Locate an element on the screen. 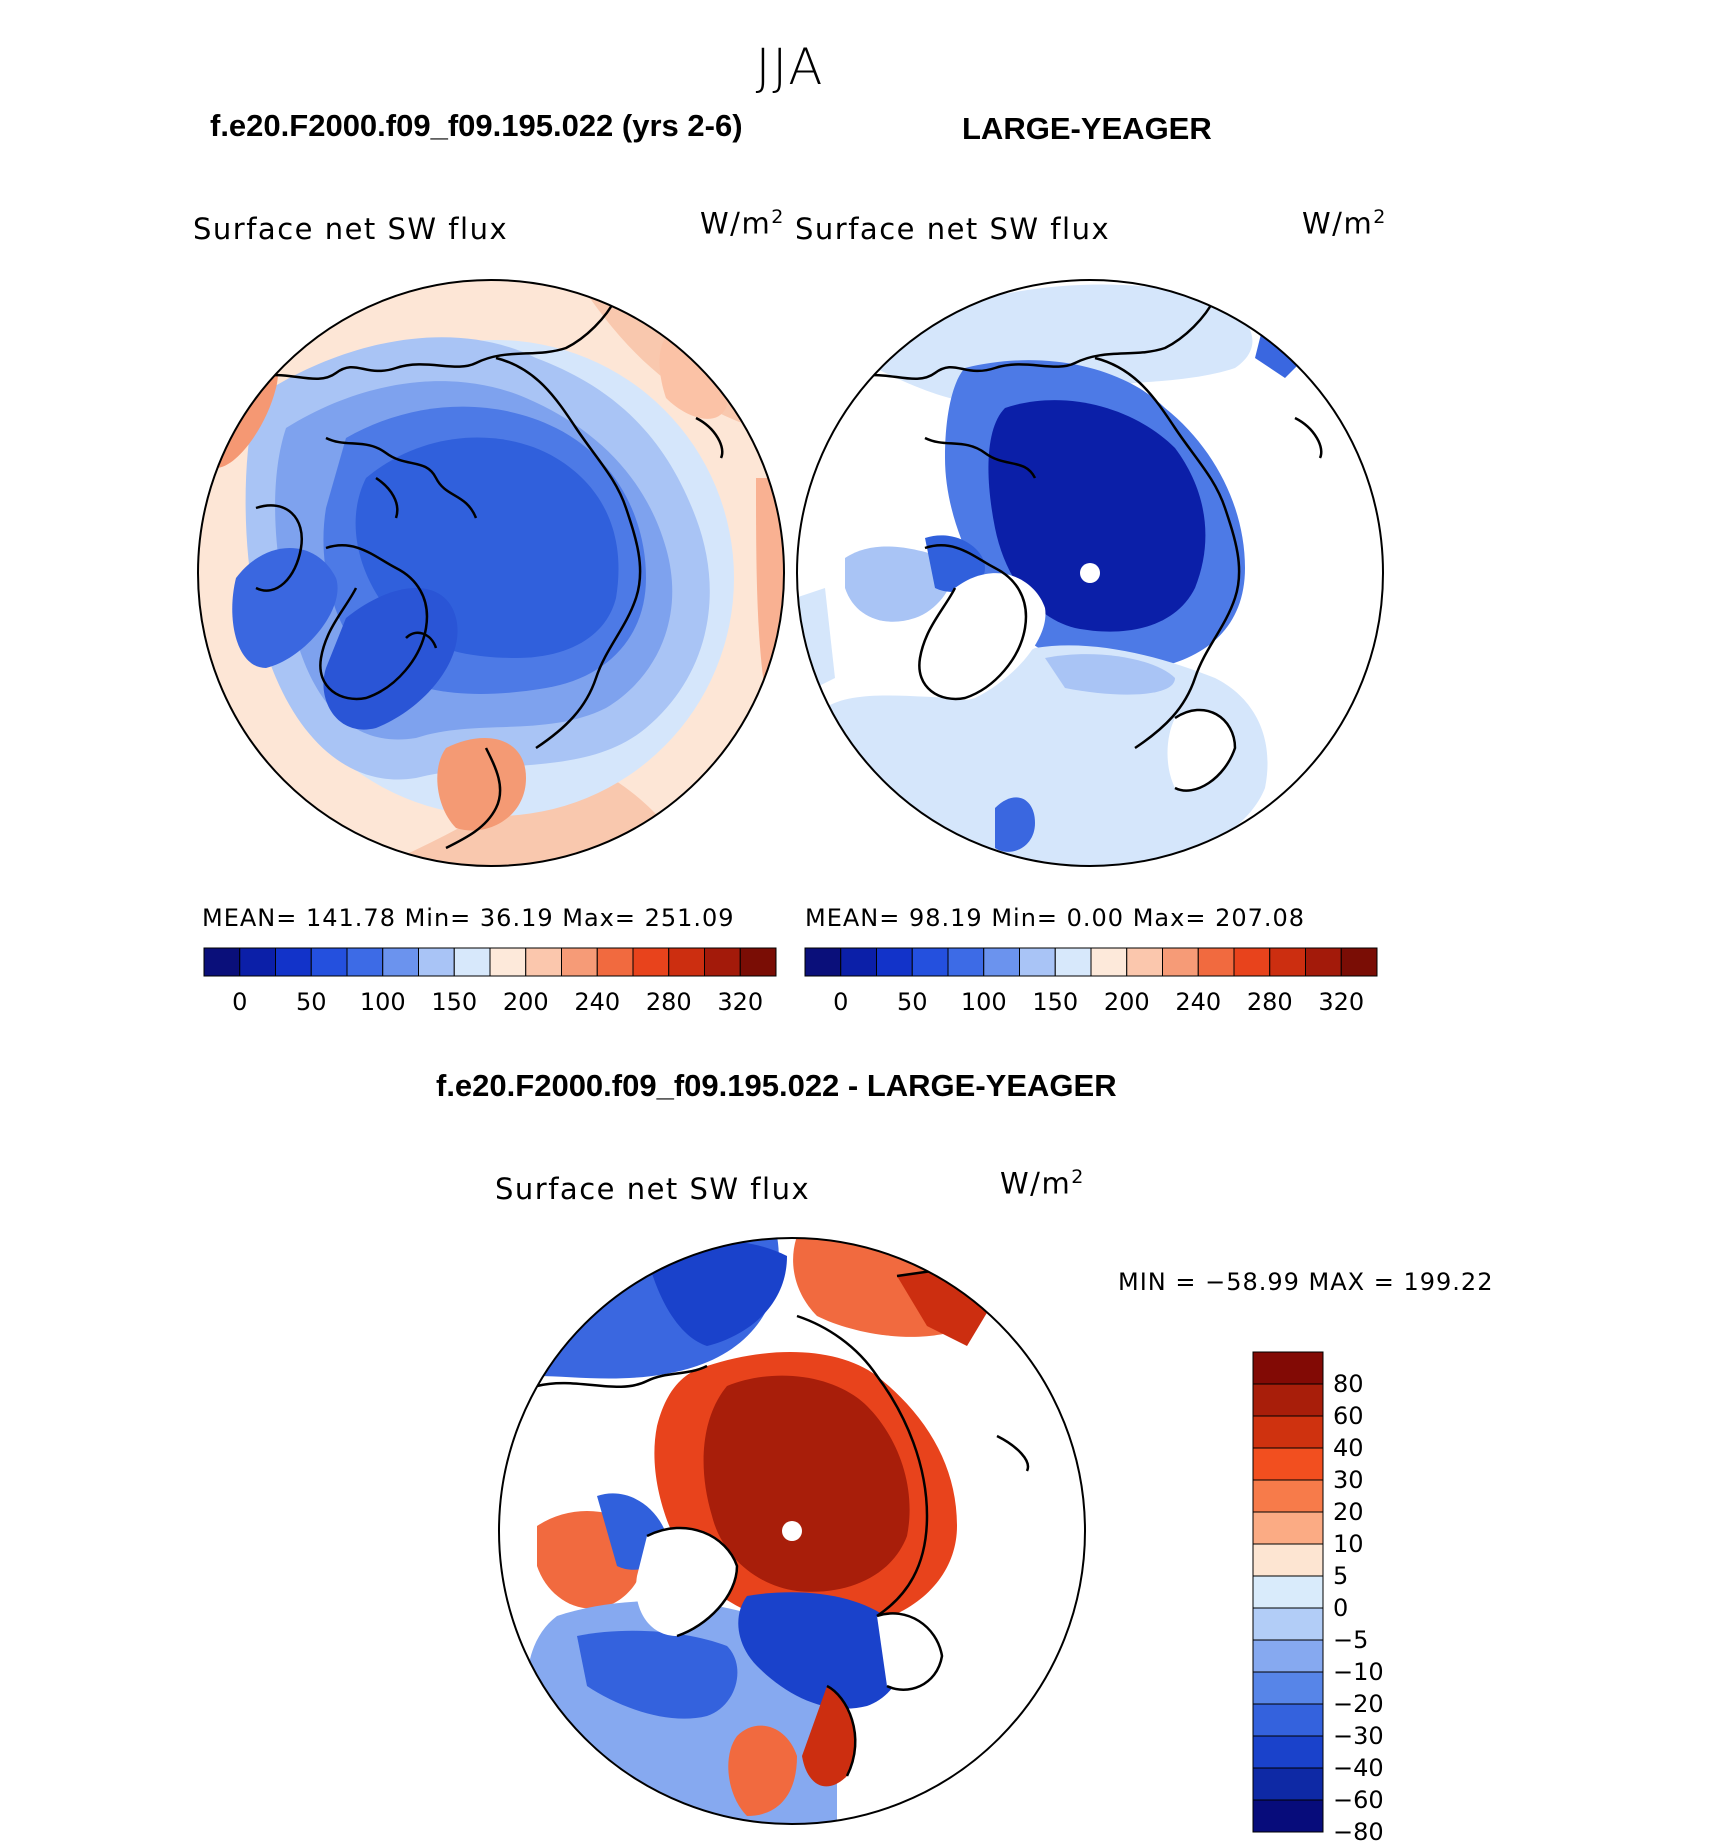  diff-pole-hole-marker is located at coordinates (792, 1531).